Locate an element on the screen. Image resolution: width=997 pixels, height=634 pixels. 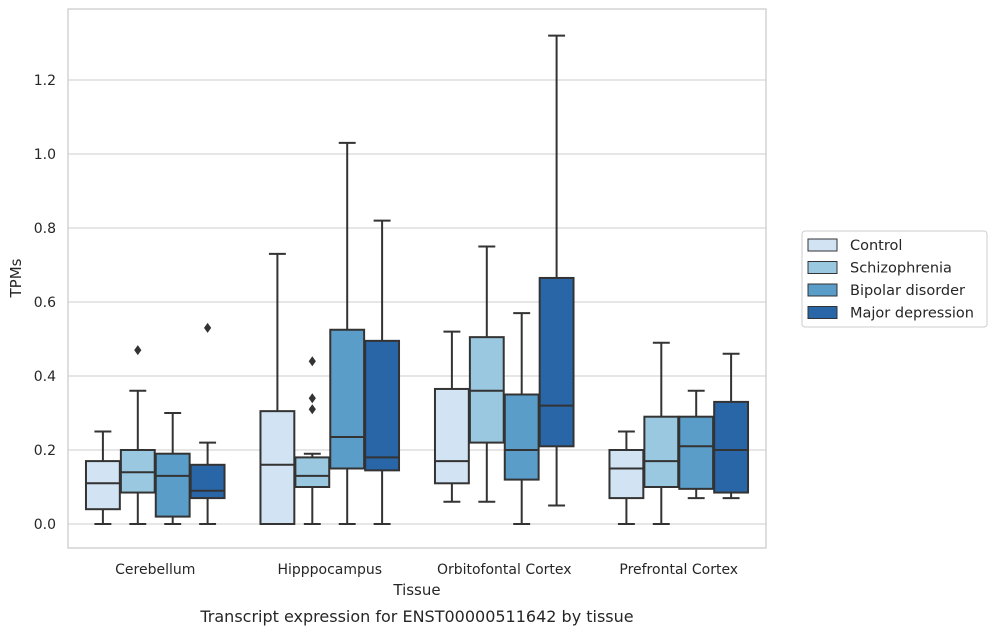
box-prefrontal-cortex-control is located at coordinates (626, 477).